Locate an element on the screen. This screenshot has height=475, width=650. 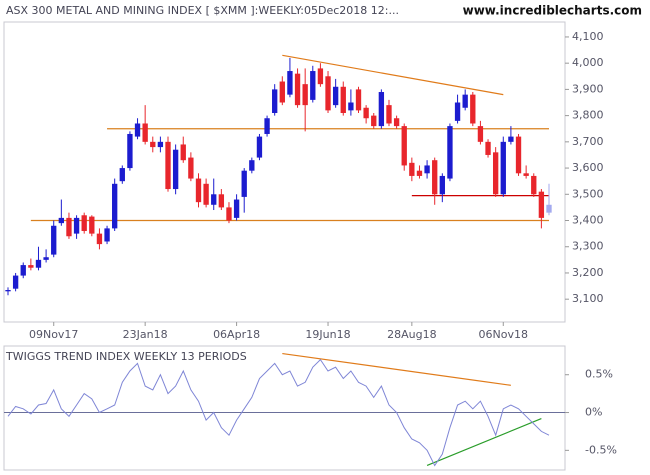
y-tick-label: 4,000 is located at coordinates (588, 62).